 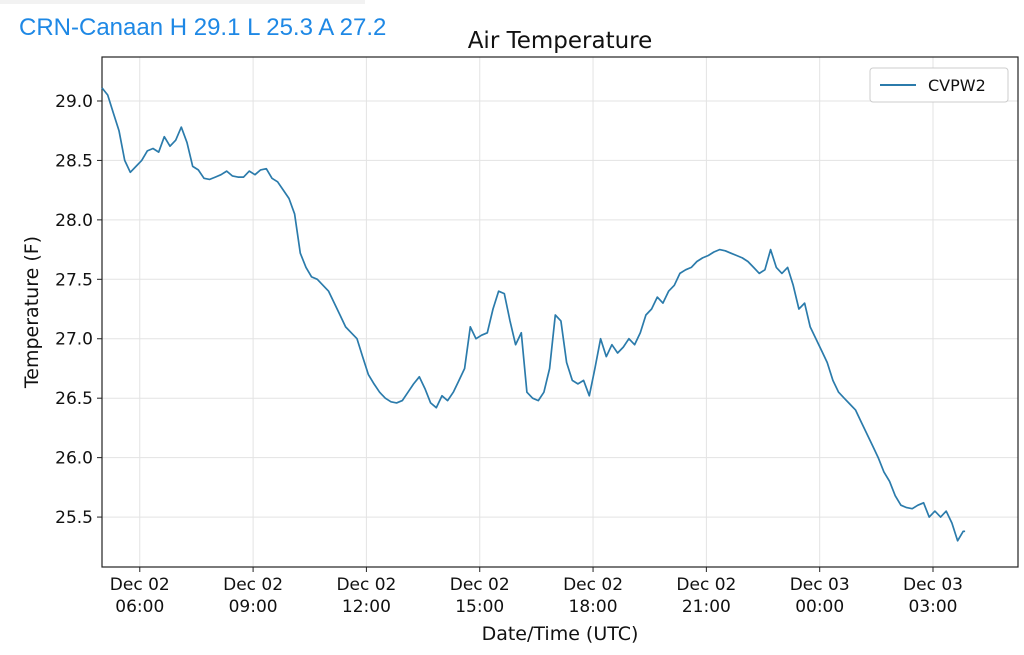 I want to click on y-tick-label: 27.0, so click(x=74, y=340).